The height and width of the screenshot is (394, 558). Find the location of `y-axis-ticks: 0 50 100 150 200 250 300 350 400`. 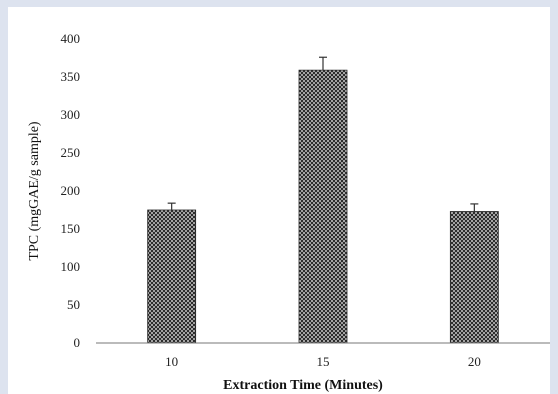

y-axis-ticks: 0 50 100 150 200 250 300 350 400 is located at coordinates (71, 190).